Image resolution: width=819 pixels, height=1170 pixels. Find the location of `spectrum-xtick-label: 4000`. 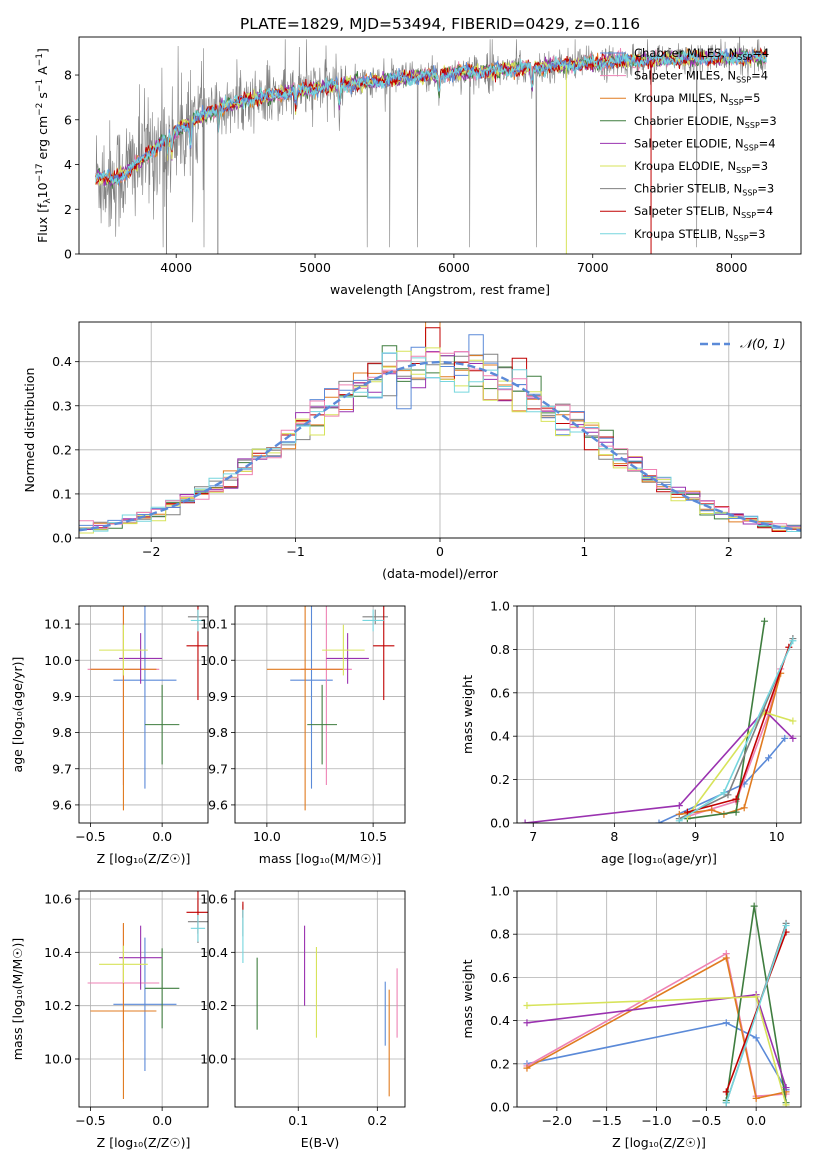

spectrum-xtick-label: 4000 is located at coordinates (176, 267).